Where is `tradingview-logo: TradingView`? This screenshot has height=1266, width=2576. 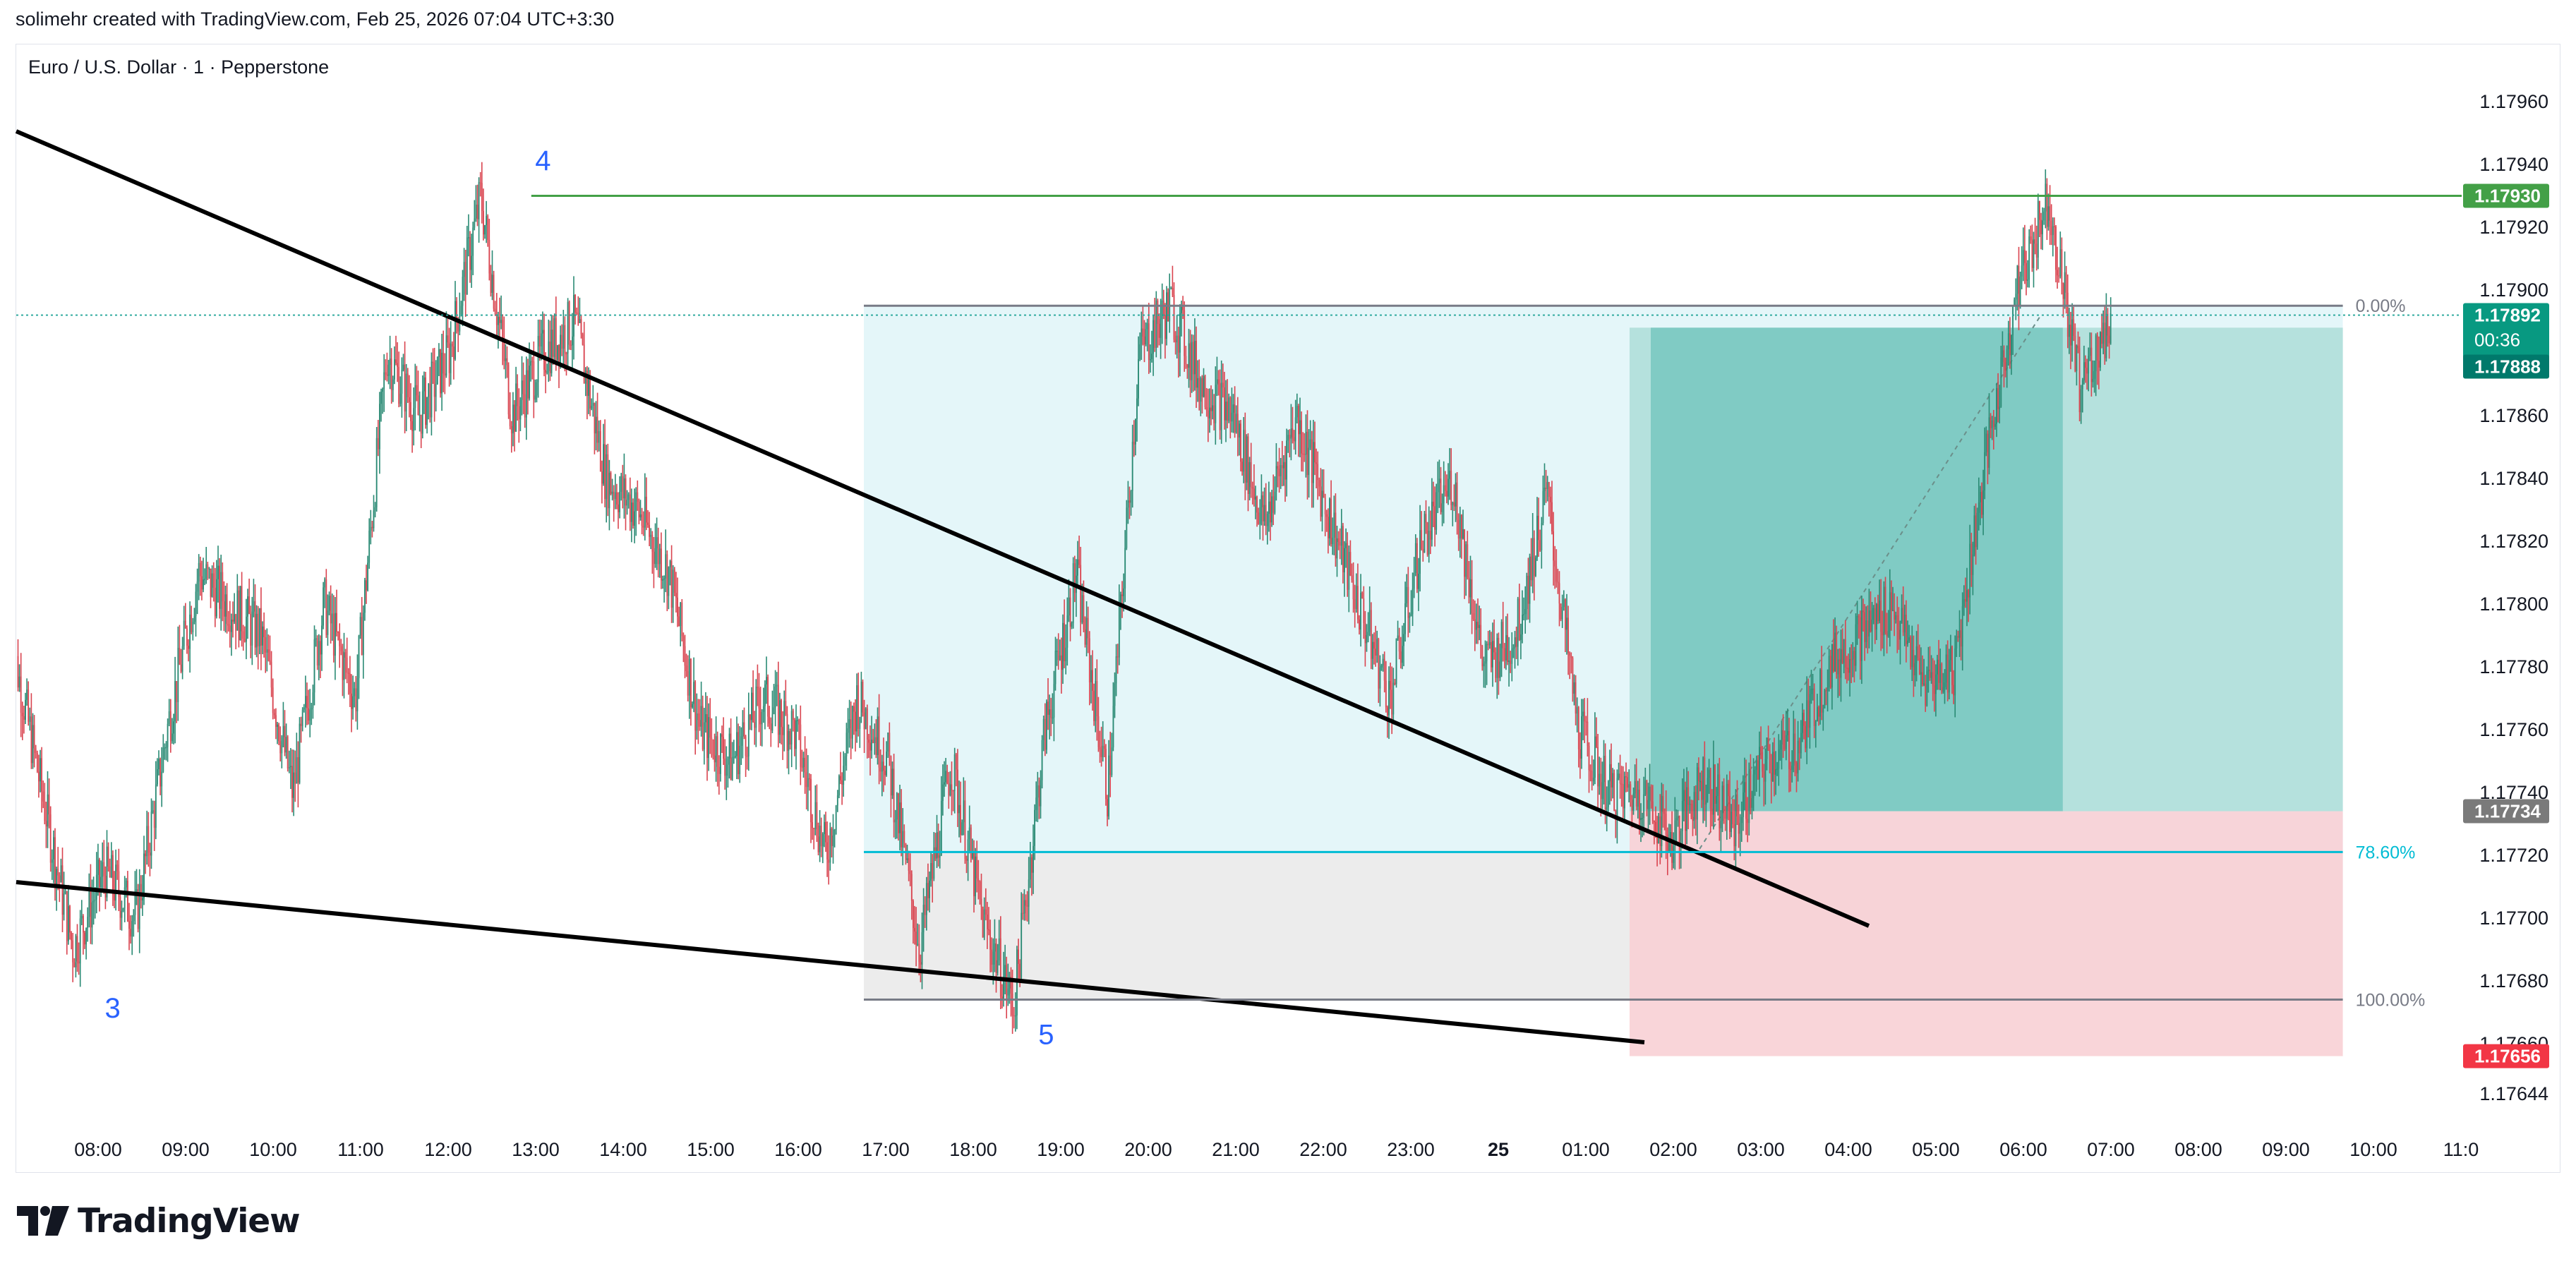 tradingview-logo: TradingView is located at coordinates (159, 1221).